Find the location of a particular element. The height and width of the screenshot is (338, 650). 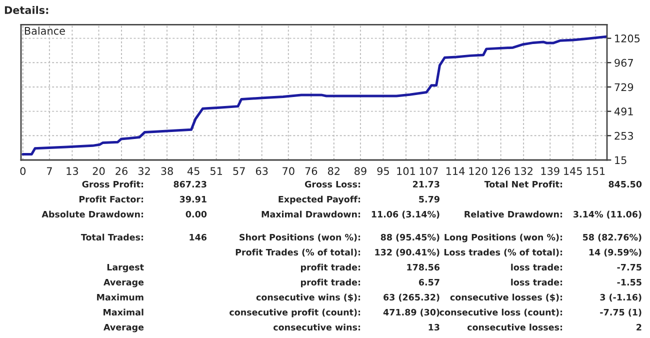

text: 11.06 (3.14%) is located at coordinates (406, 214).